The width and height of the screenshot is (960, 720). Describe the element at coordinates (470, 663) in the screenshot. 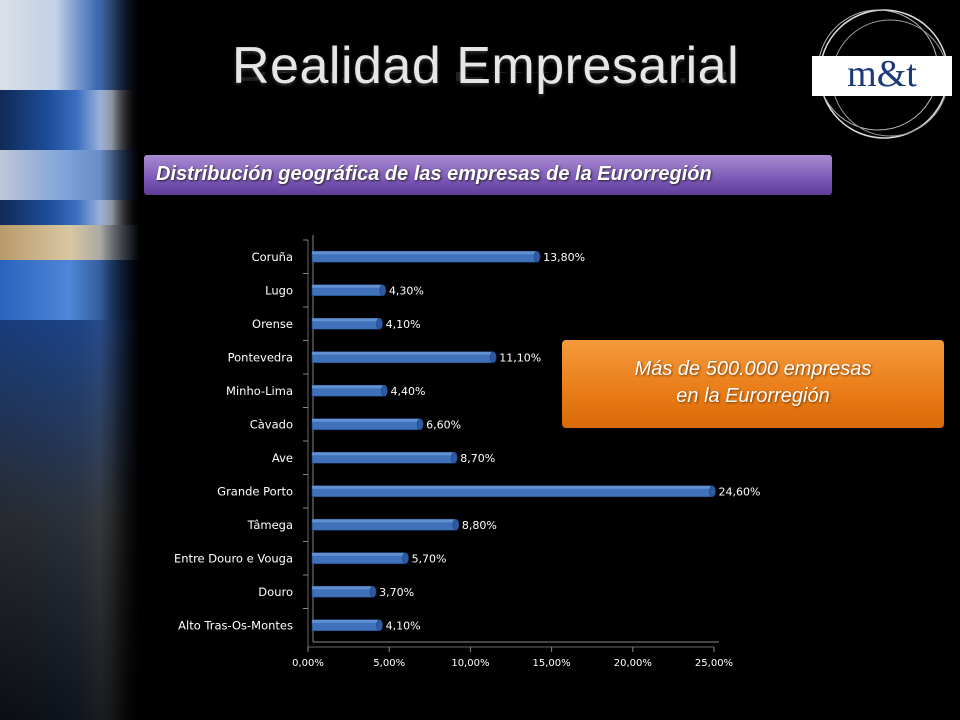

I see `x-tick-label: 10,00%` at that location.